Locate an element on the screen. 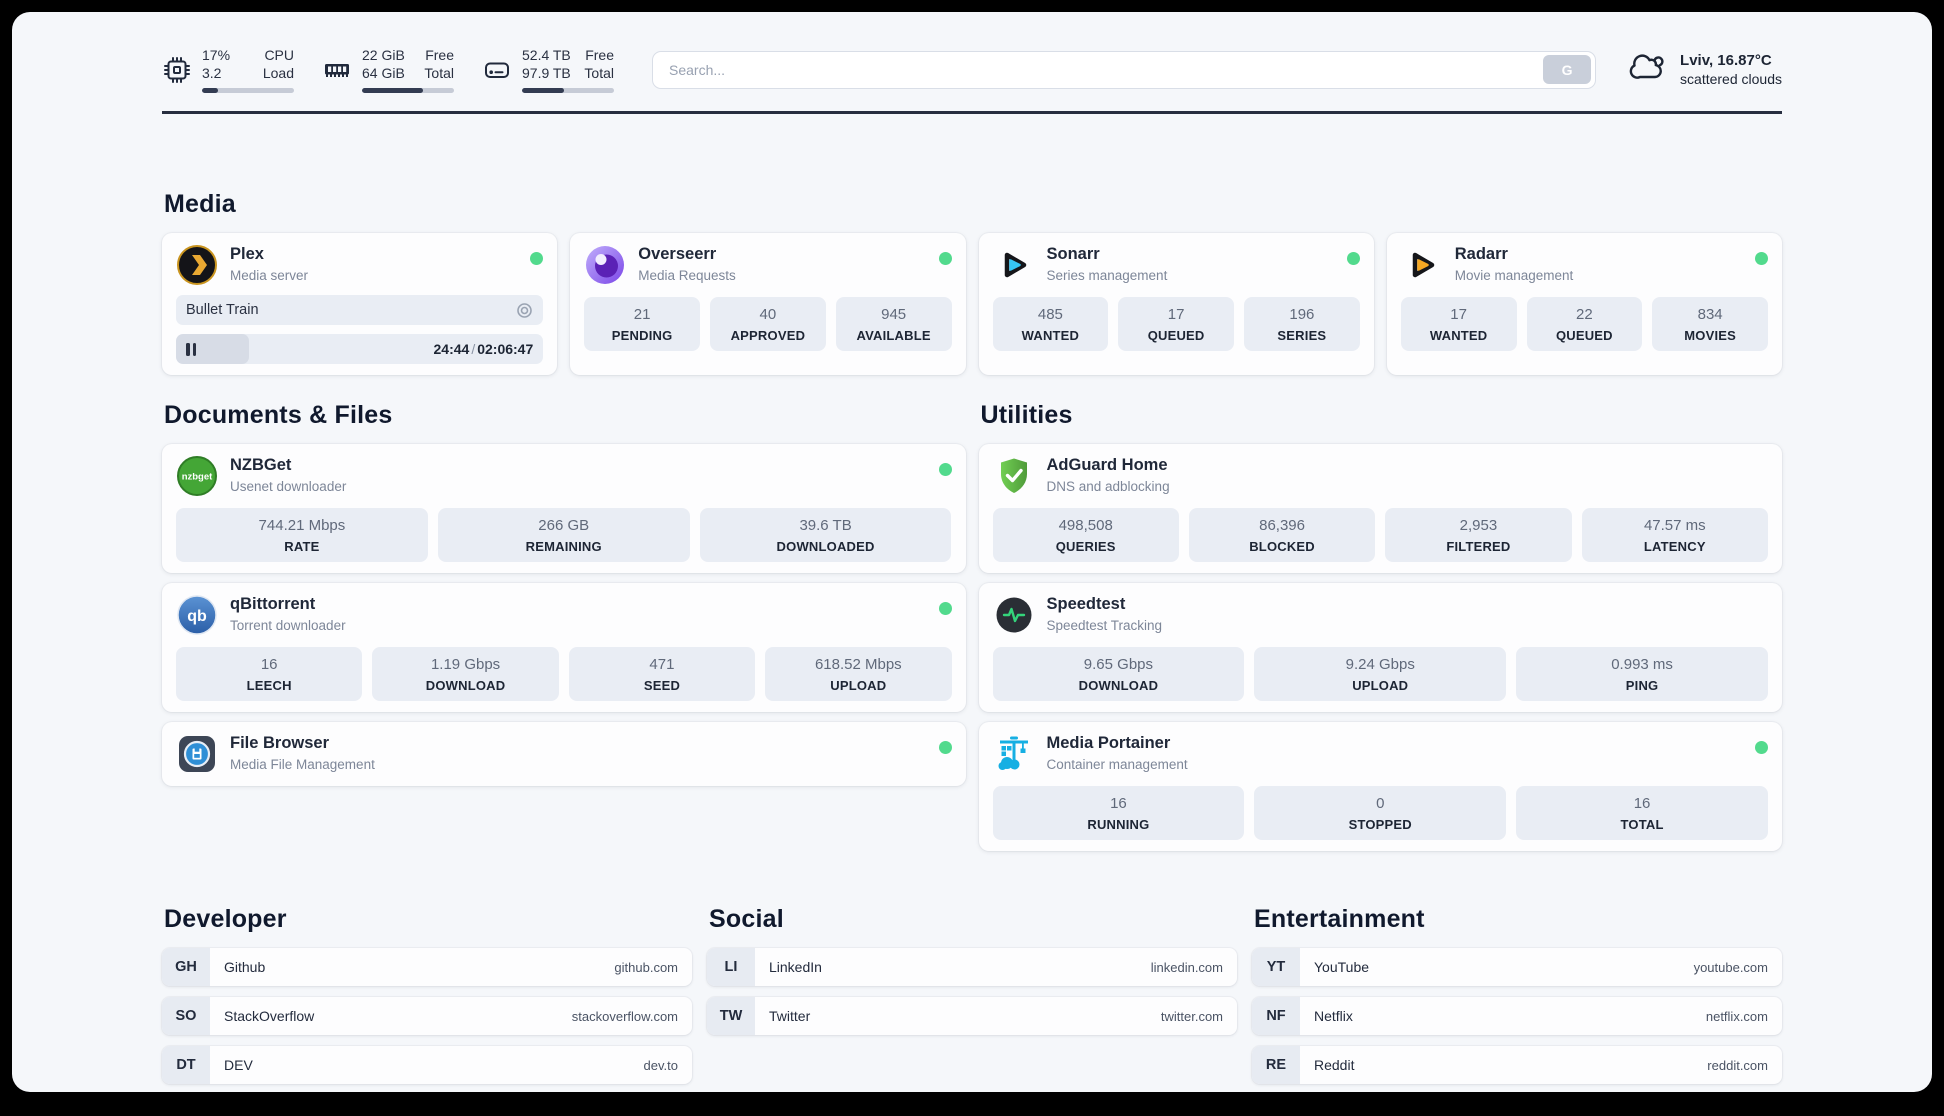 This screenshot has height=1116, width=1944. stat-label: TOTAL is located at coordinates (1642, 825).